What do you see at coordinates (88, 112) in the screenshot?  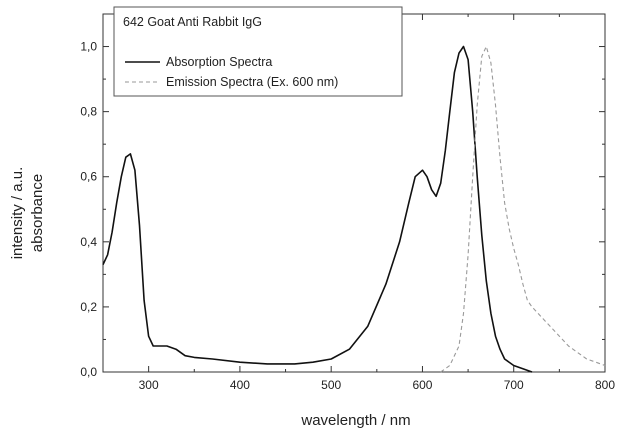 I see `y-tick-label: 0,8` at bounding box center [88, 112].